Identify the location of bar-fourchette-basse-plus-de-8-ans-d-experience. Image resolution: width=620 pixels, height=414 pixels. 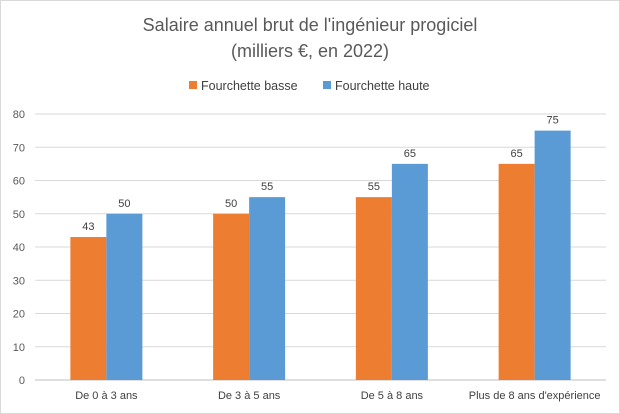
(516, 271).